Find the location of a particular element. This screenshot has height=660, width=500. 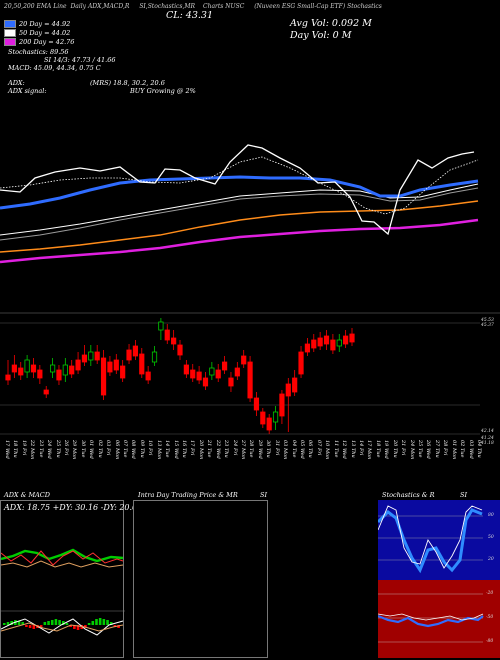

legend-ema50: 50 Day = 44.02 is located at coordinates (37, 33).